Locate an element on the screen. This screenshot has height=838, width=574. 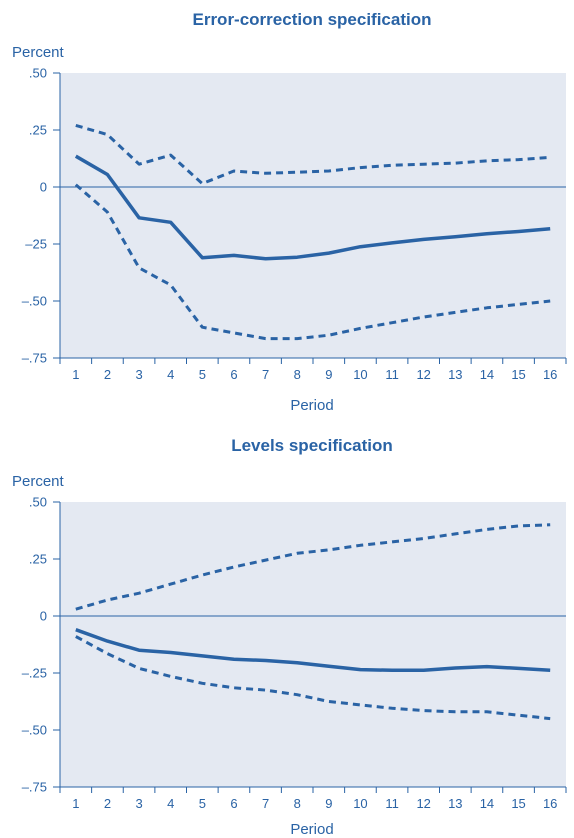
chart-title: Error-correction specification is located at coordinates (311, 19).